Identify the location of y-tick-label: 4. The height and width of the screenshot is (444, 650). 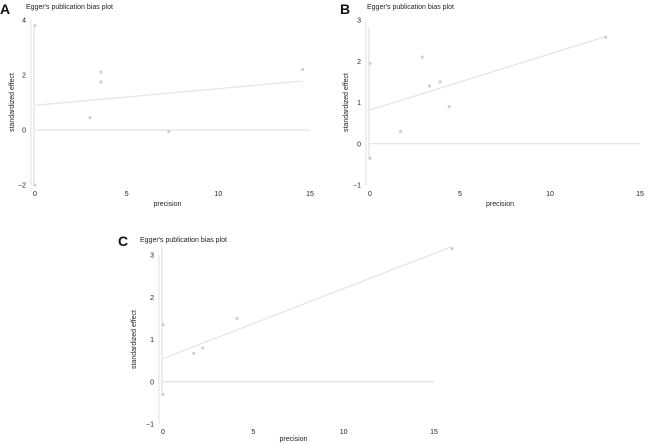
(24, 21).